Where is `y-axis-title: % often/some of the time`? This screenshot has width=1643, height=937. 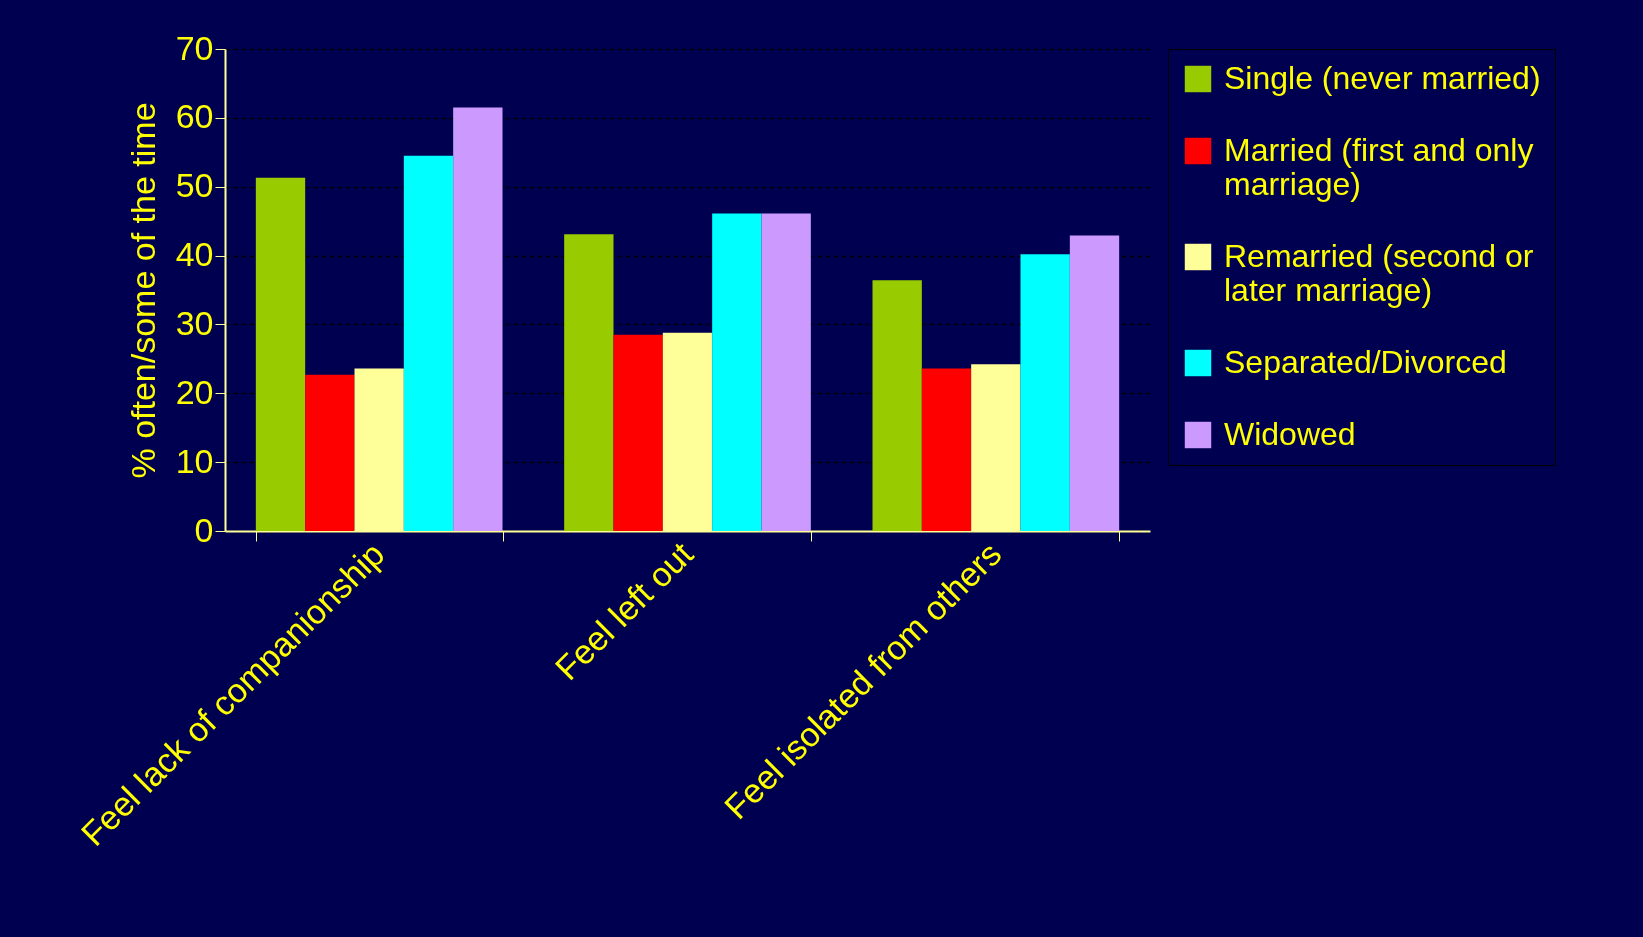 y-axis-title: % often/some of the time is located at coordinates (142, 290).